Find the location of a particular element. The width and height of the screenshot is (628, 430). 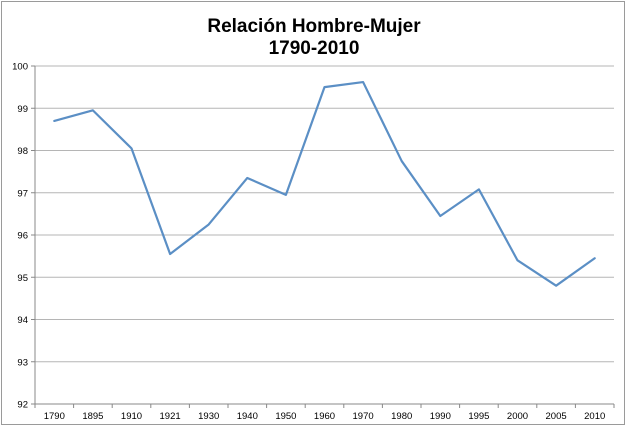

x-tick-label: 1980 is located at coordinates (401, 416).